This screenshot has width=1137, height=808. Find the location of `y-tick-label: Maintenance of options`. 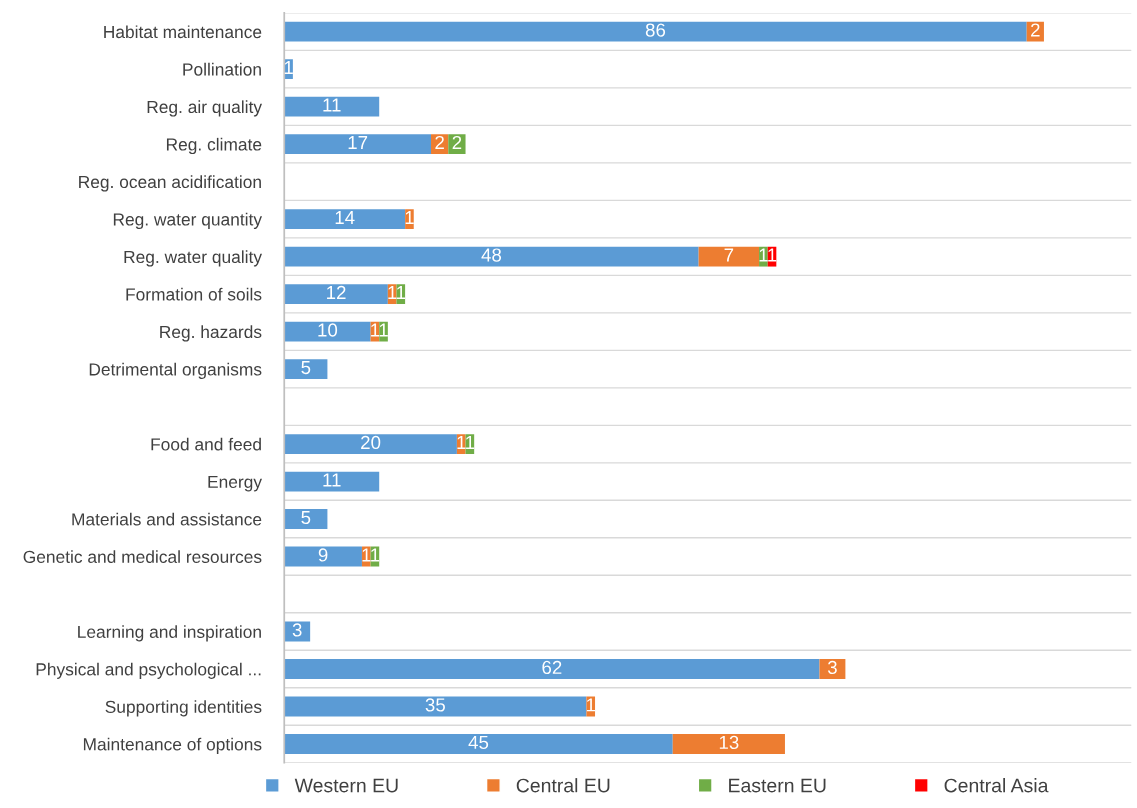

y-tick-label: Maintenance of options is located at coordinates (172, 745).